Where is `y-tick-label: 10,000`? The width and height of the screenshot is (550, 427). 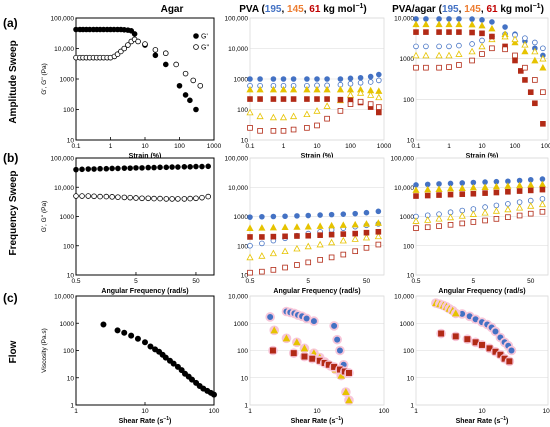 y-tick-label: 10,000 is located at coordinates (238, 49).